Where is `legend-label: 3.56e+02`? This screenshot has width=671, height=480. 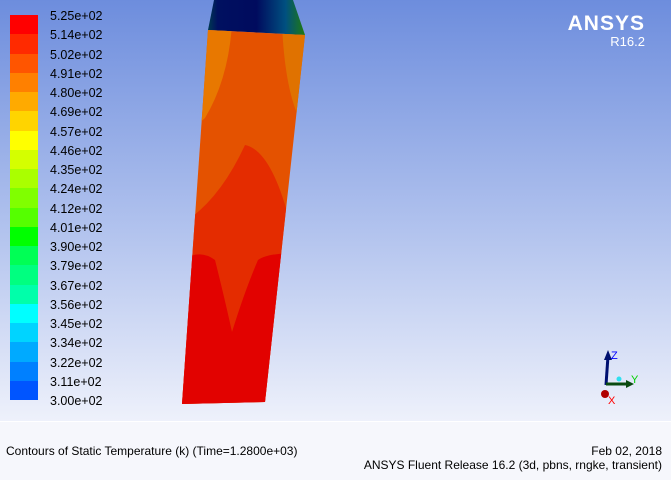
legend-label: 3.56e+02 is located at coordinates (76, 304).